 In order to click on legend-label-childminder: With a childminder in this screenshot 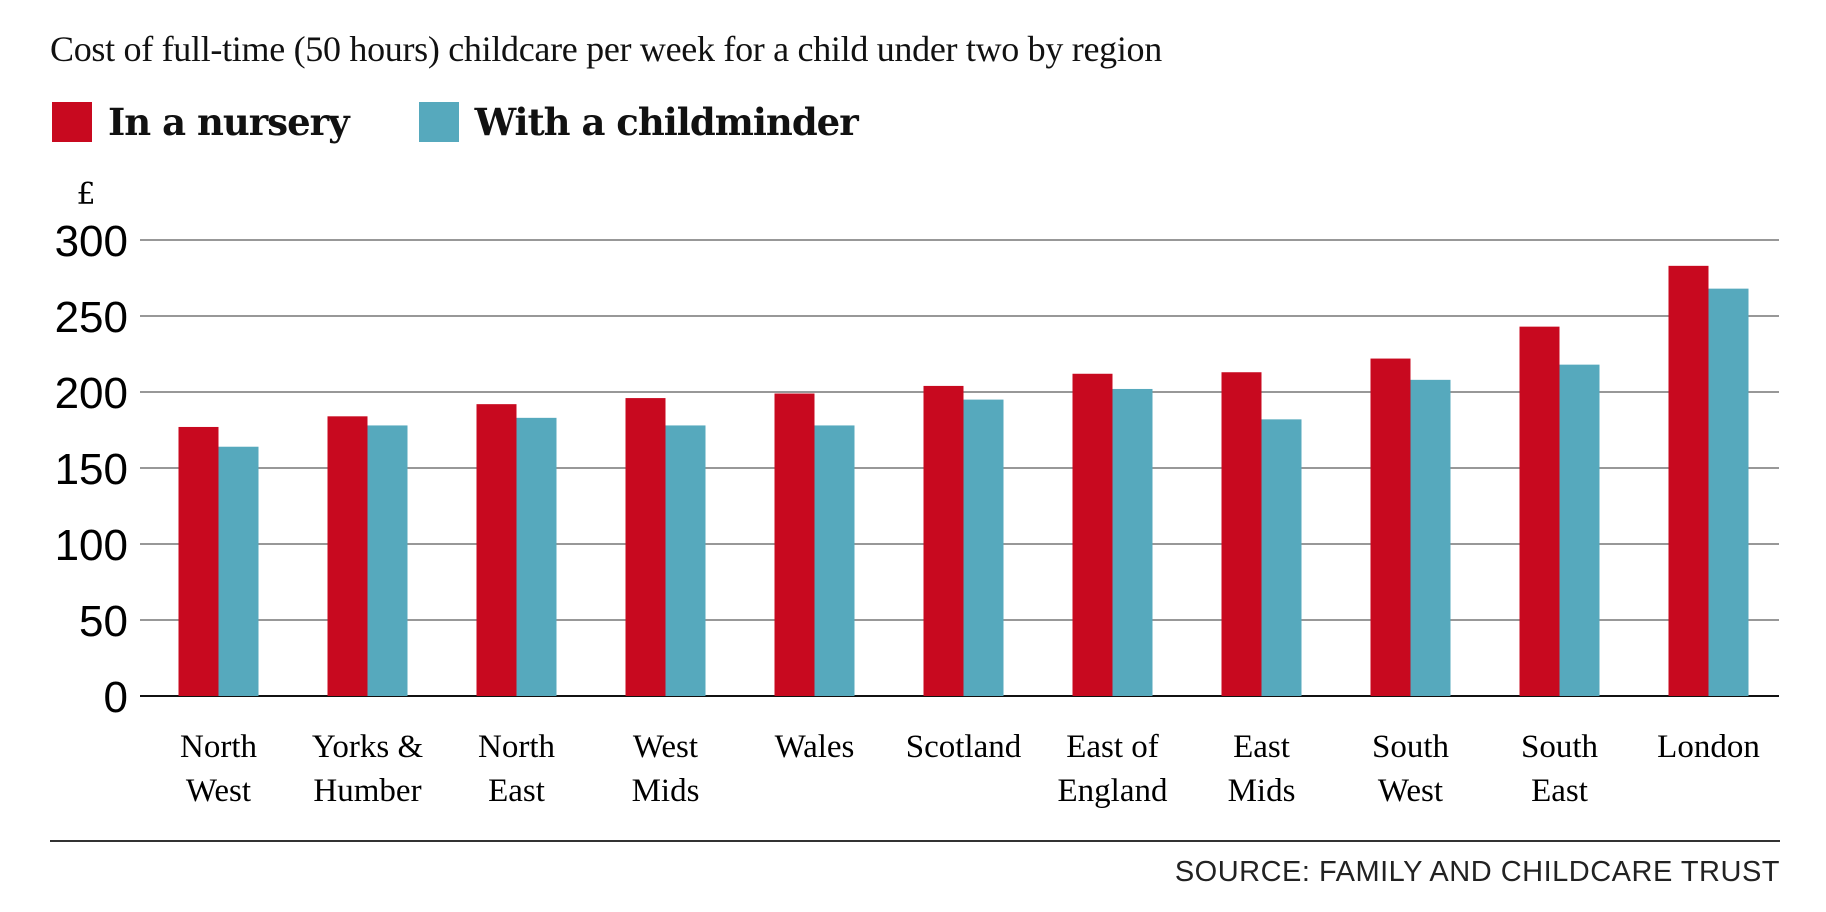, I will do `click(666, 122)`.